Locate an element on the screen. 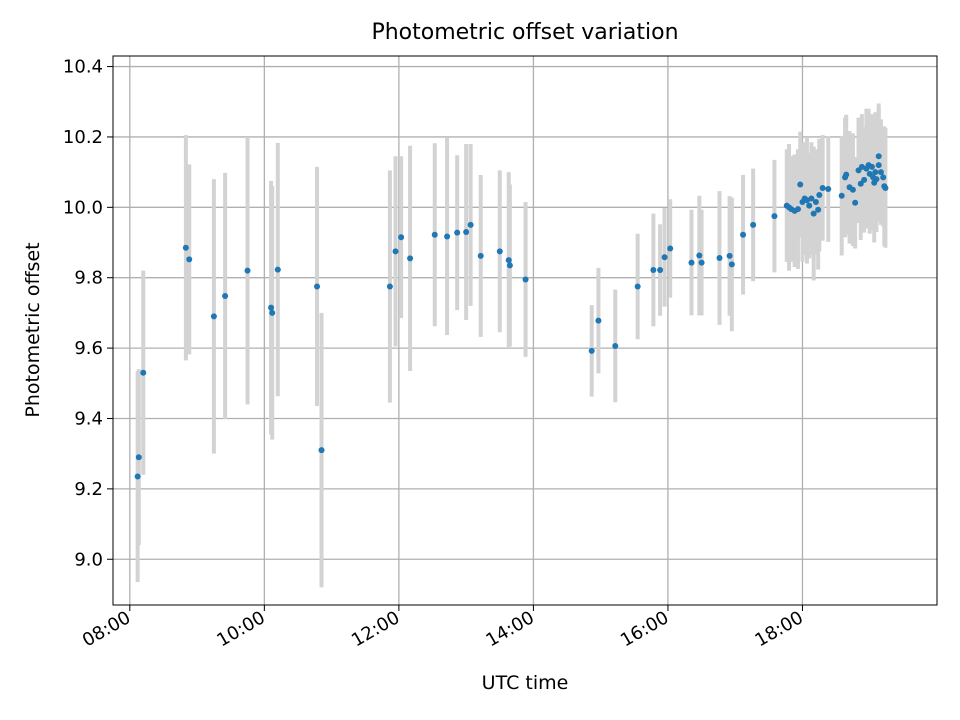 The image size is (960, 720). x-tick-label: 08:00 is located at coordinates (106, 629).